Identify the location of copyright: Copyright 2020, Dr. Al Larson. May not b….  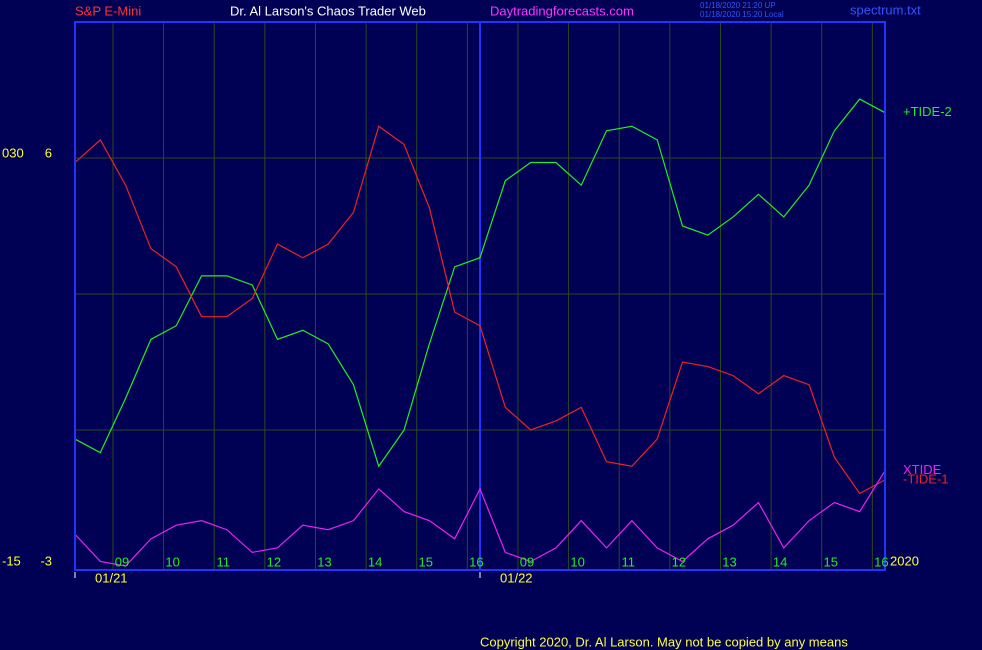
(664, 641).